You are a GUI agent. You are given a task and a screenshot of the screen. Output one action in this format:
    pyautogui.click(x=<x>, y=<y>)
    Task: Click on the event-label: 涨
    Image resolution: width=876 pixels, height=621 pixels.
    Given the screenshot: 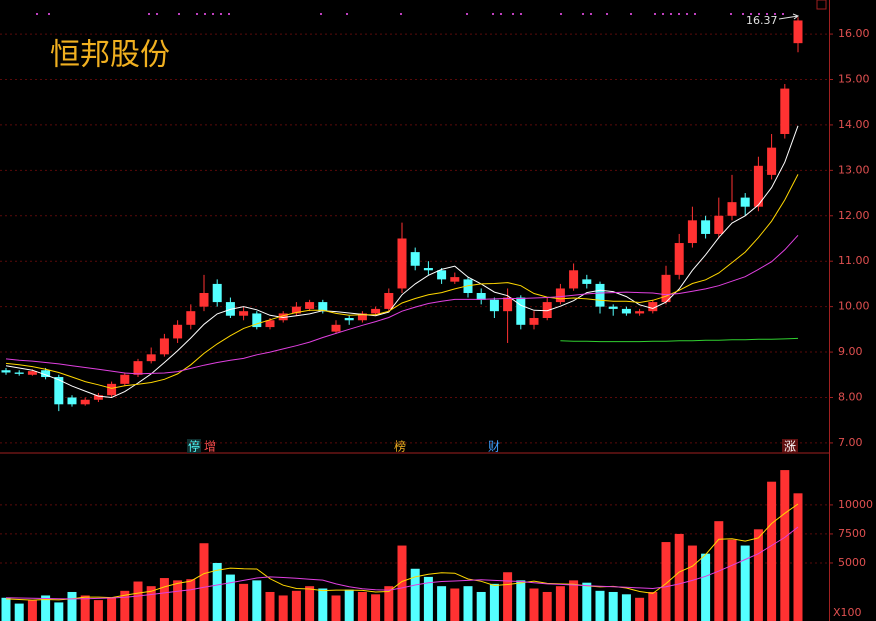 What is the action you would take?
    pyautogui.click(x=790, y=446)
    